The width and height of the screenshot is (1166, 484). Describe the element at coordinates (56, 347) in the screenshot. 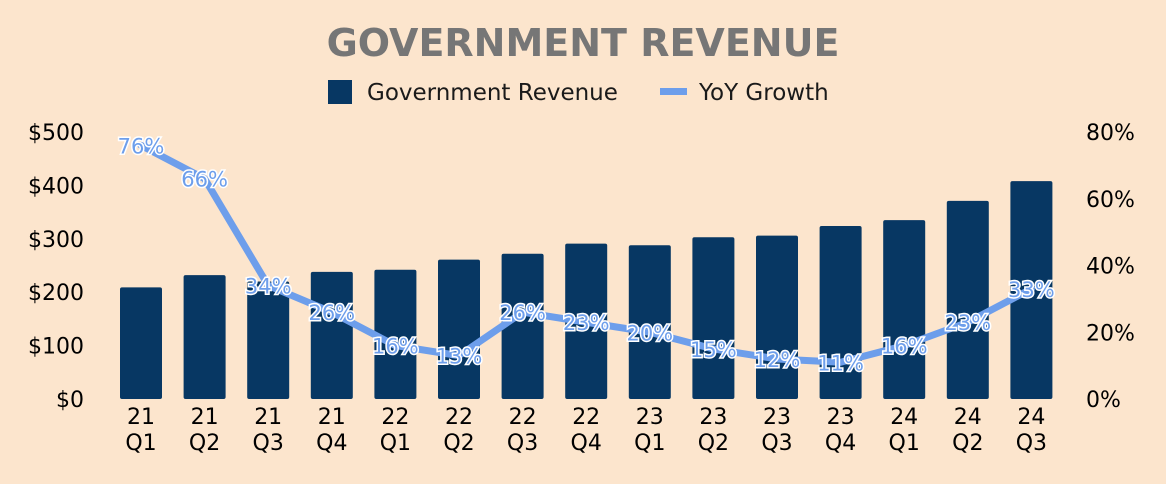

I see `left-axis-tick-label: $100` at that location.